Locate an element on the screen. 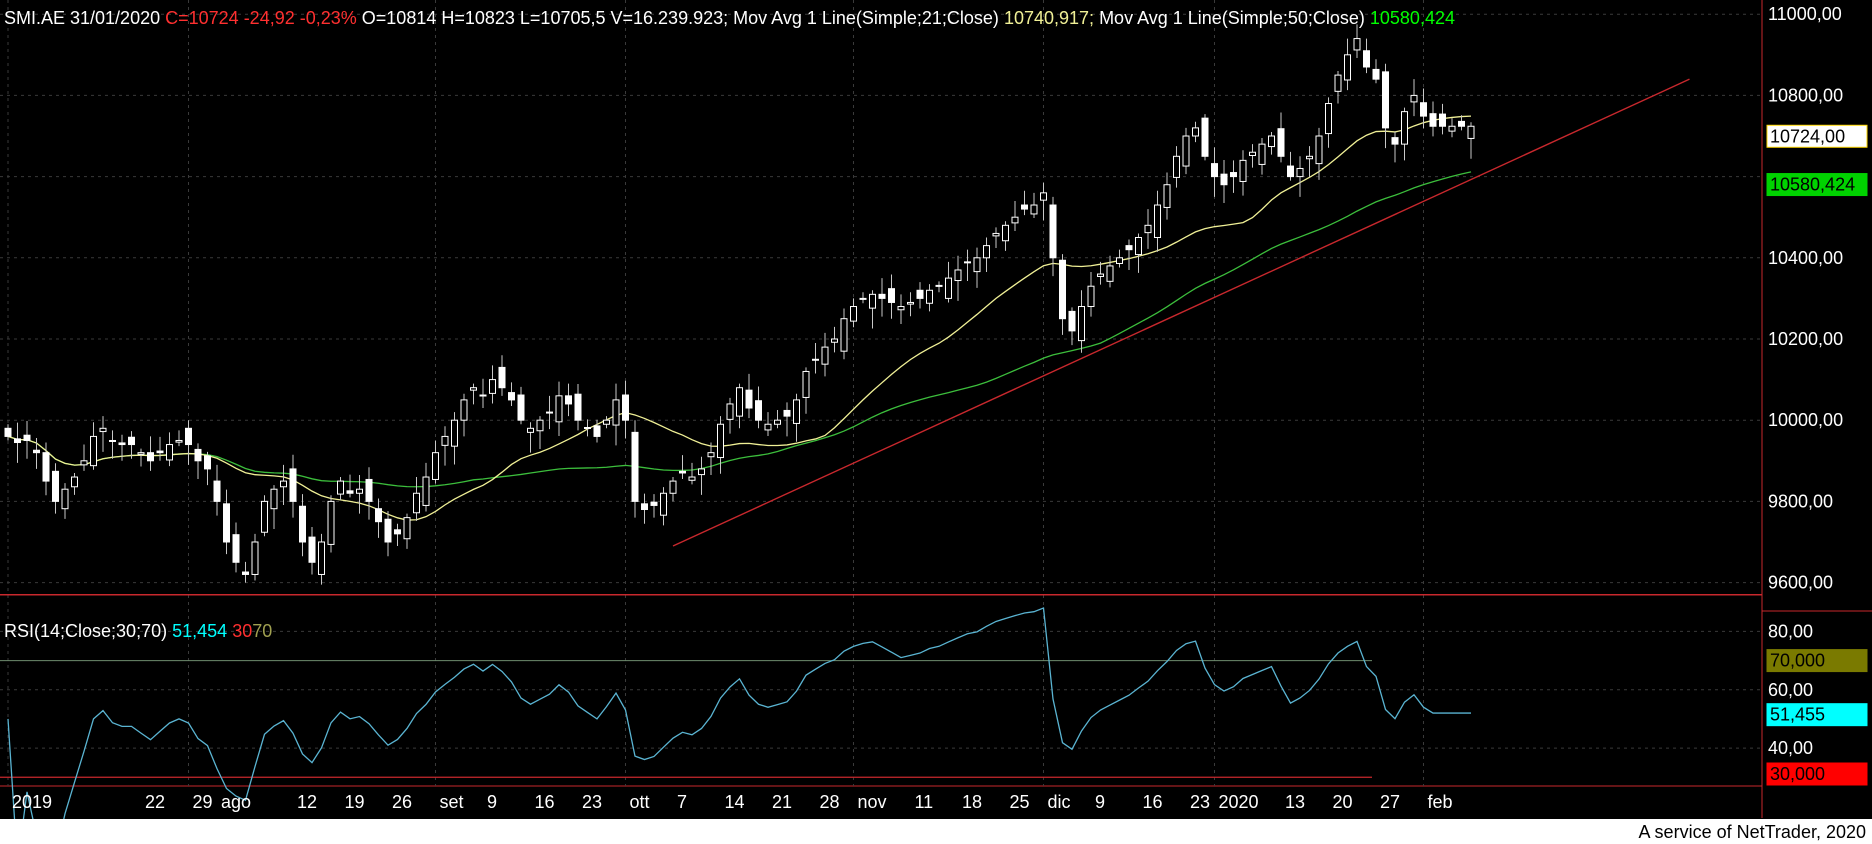 Image resolution: width=1872 pixels, height=844 pixels. time-tick-label: feb is located at coordinates (1440, 802).